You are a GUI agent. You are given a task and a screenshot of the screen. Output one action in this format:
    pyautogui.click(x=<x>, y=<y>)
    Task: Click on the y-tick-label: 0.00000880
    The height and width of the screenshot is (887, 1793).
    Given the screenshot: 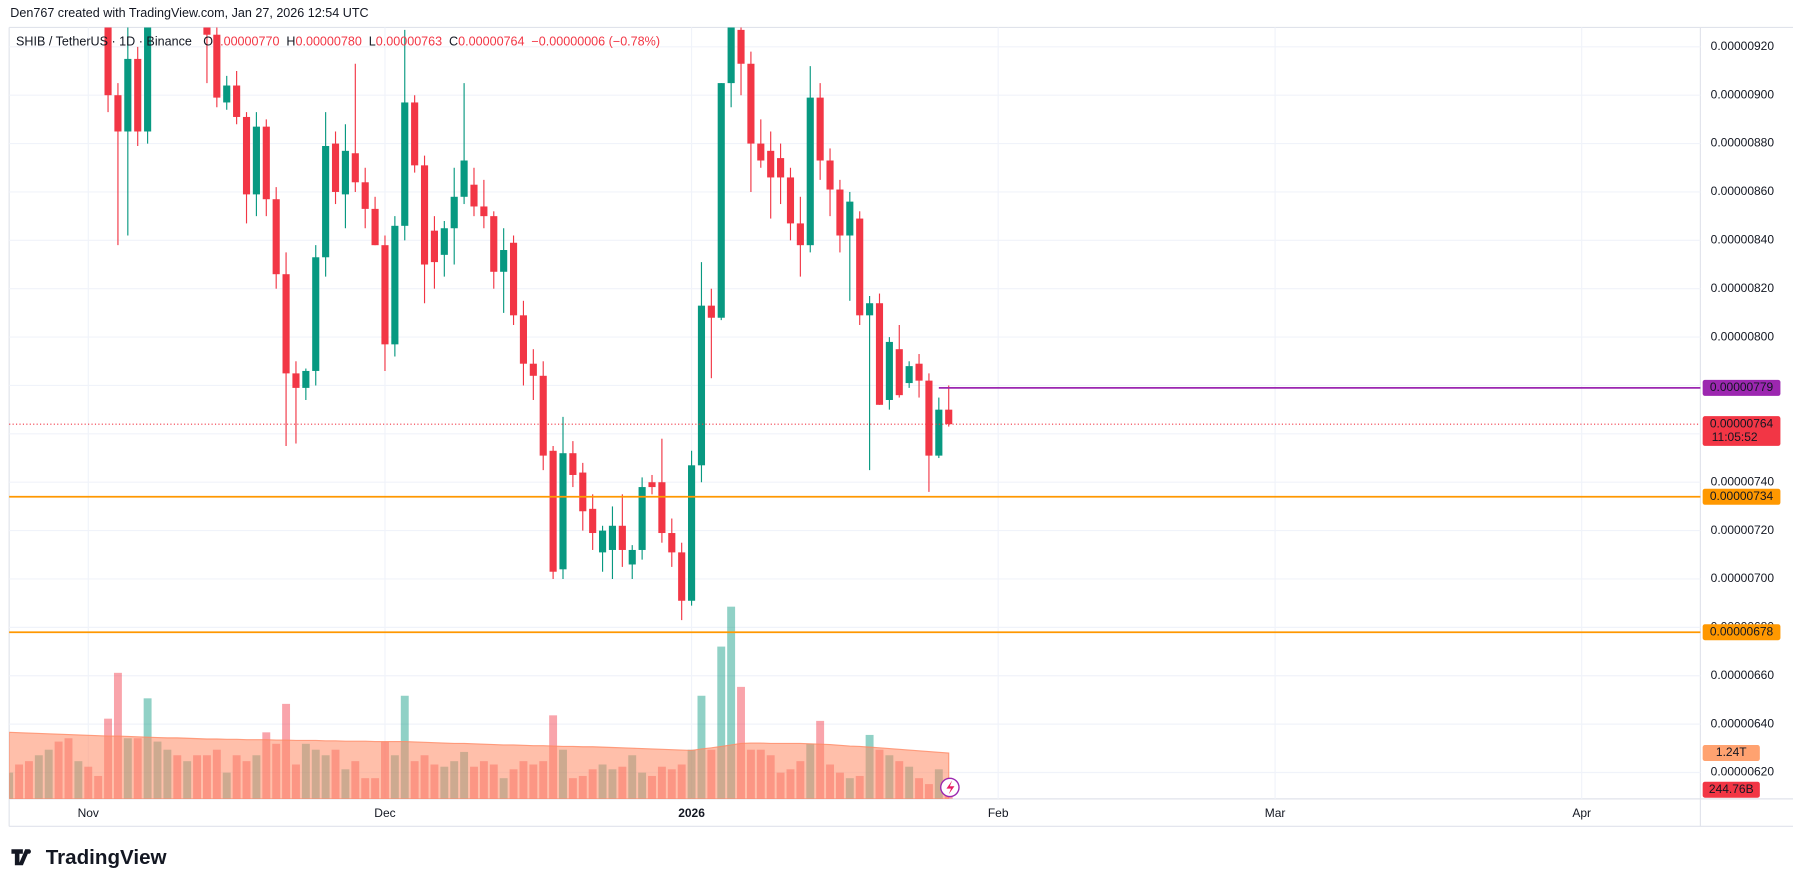 What is the action you would take?
    pyautogui.click(x=1743, y=143)
    